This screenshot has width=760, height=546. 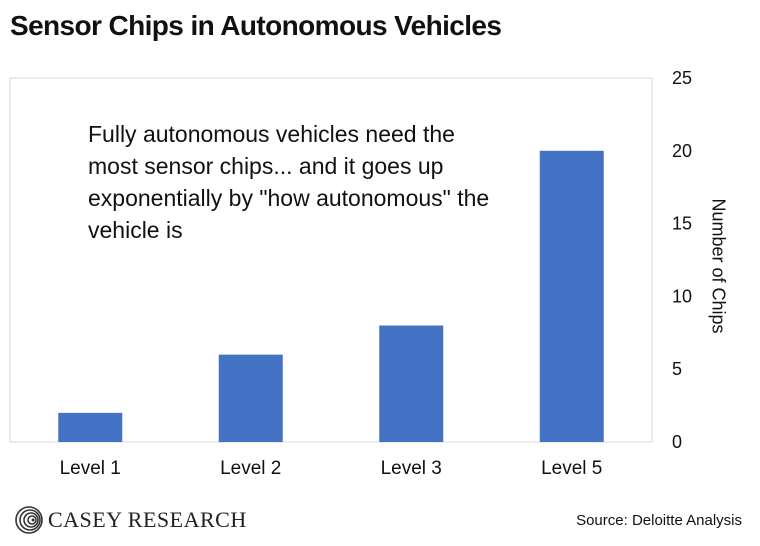 What do you see at coordinates (90, 468) in the screenshot?
I see `x-tick-label: Level 1` at bounding box center [90, 468].